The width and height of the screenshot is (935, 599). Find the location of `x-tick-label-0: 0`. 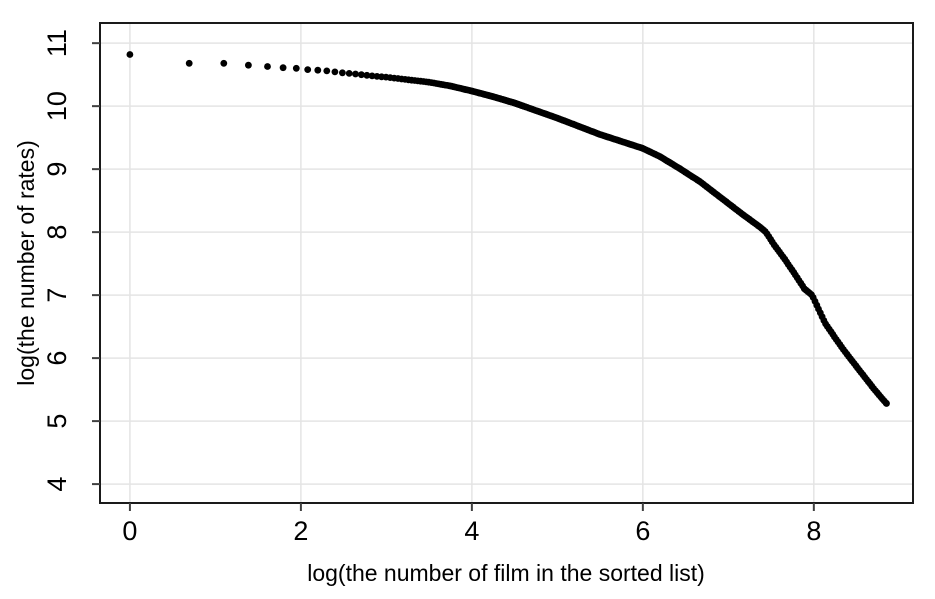

x-tick-label-0: 0 is located at coordinates (129, 531).